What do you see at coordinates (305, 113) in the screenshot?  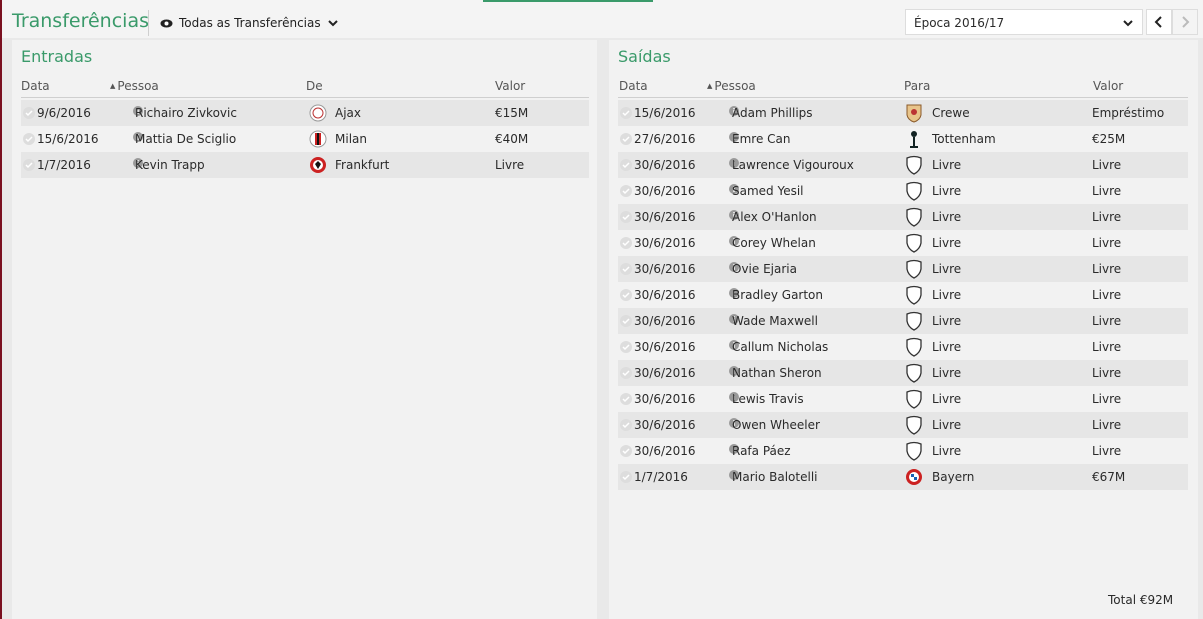 I see `transfer-row: 9/6/2016 Richairo Zivkovic Ajax €15M` at bounding box center [305, 113].